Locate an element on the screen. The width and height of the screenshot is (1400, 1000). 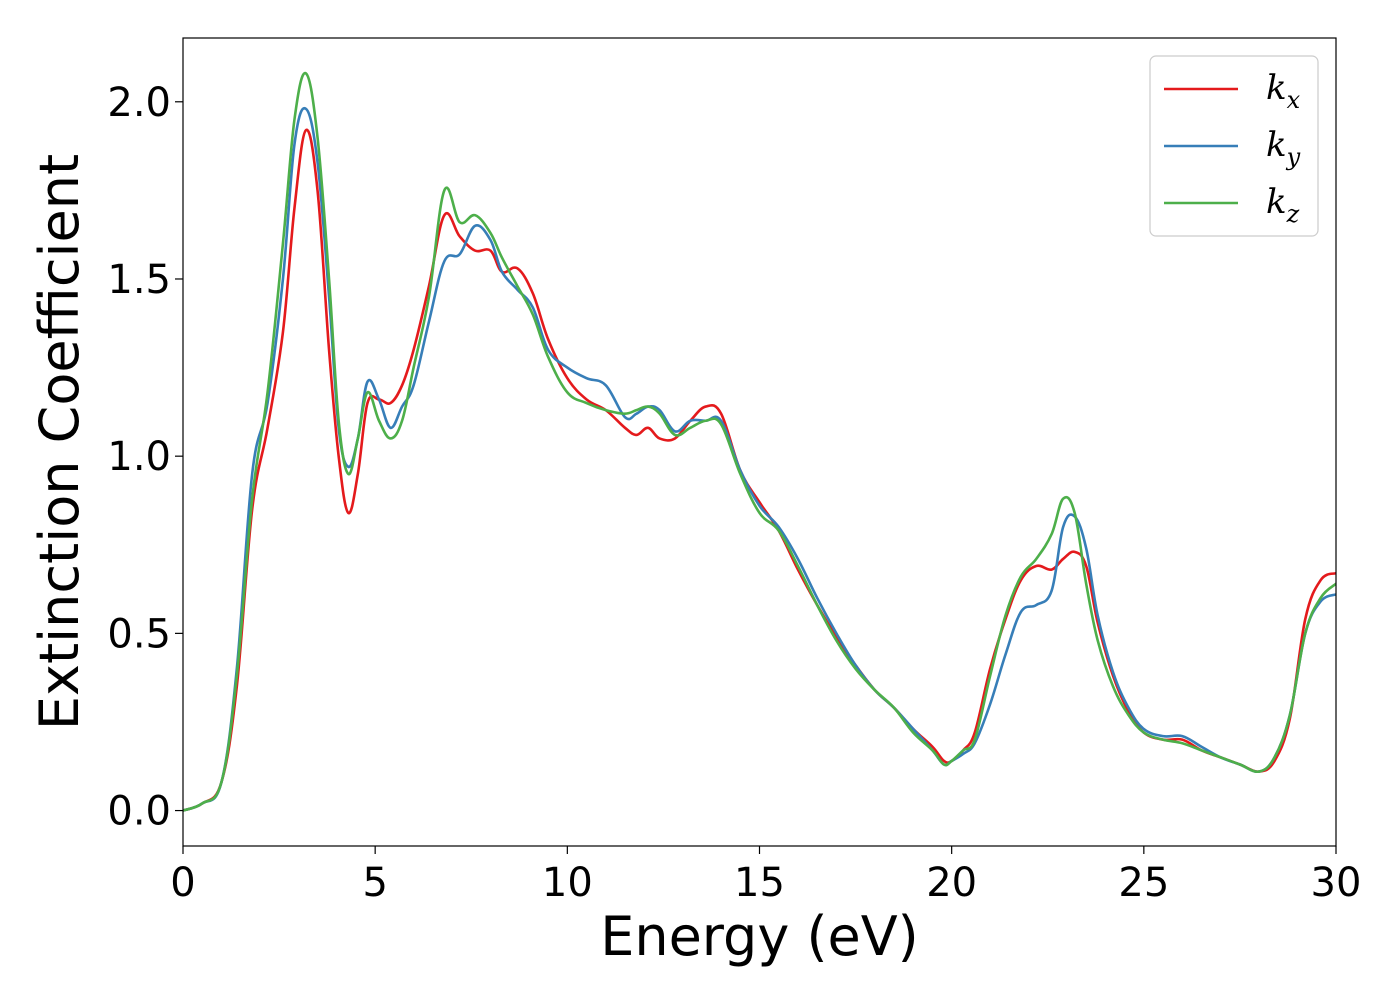
x-tick-label: 5 is located at coordinates (374, 883).